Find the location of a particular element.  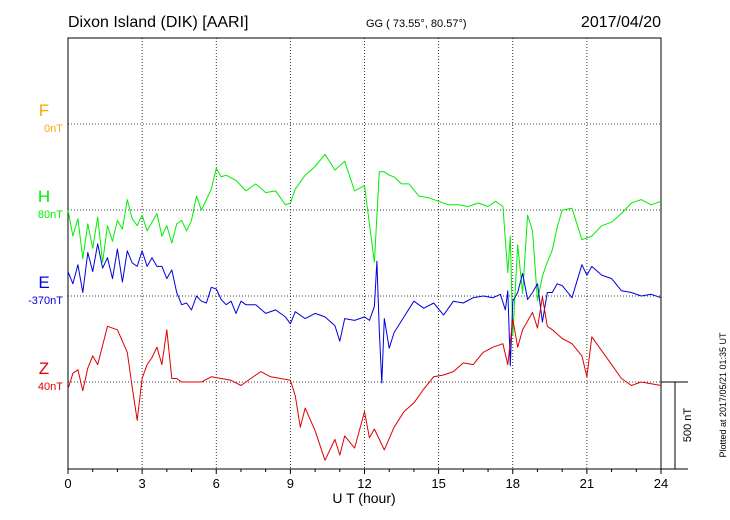

coordinates-label: GG ( 73.55°, 80.57°) is located at coordinates (416, 24).